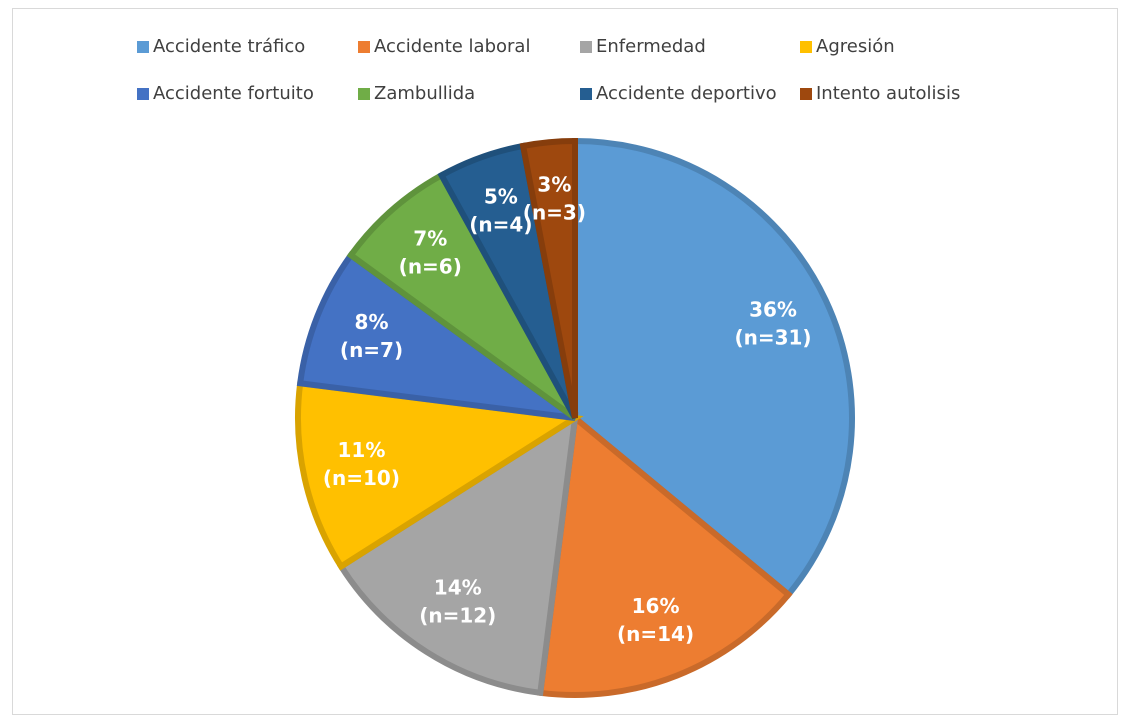 This screenshot has height=722, width=1131. What do you see at coordinates (500, 225) in the screenshot?
I see `count-label: (n=4)` at bounding box center [500, 225].